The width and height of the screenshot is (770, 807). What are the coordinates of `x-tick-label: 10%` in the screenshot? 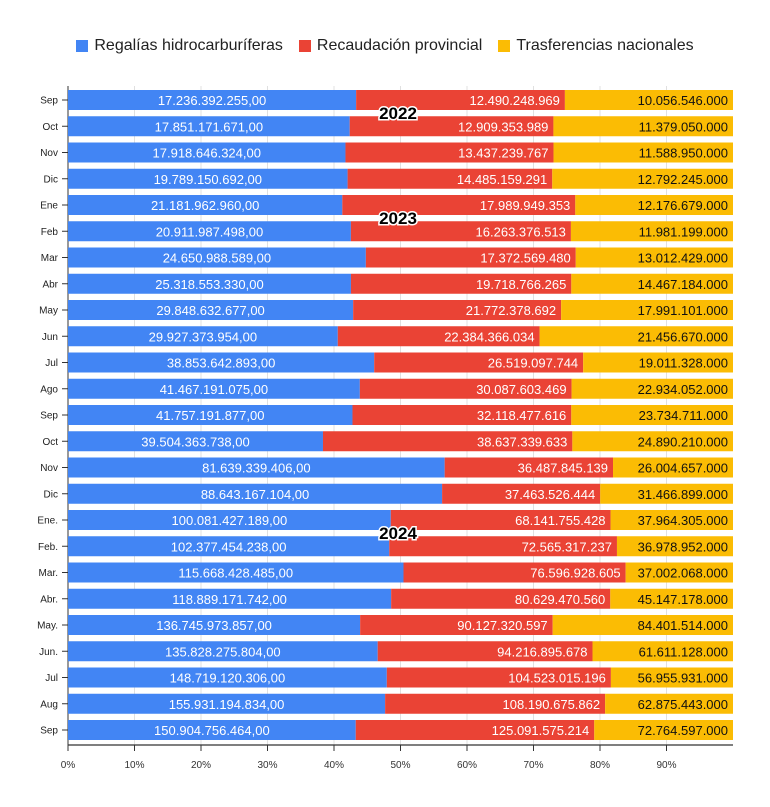 It's located at (134, 765).